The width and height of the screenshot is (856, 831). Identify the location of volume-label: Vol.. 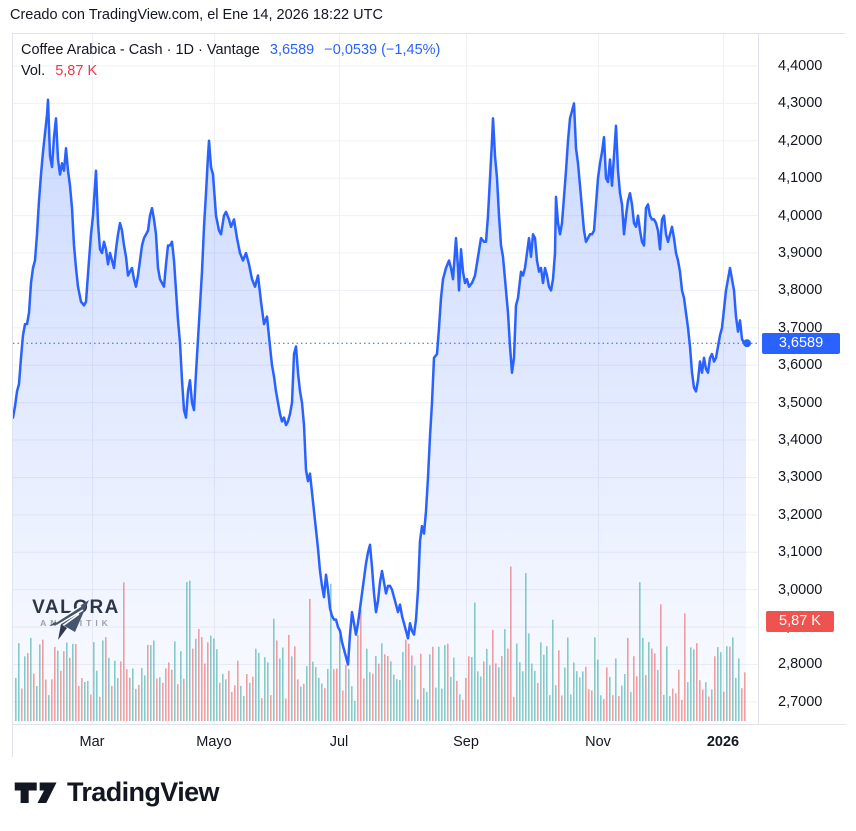
(33, 71).